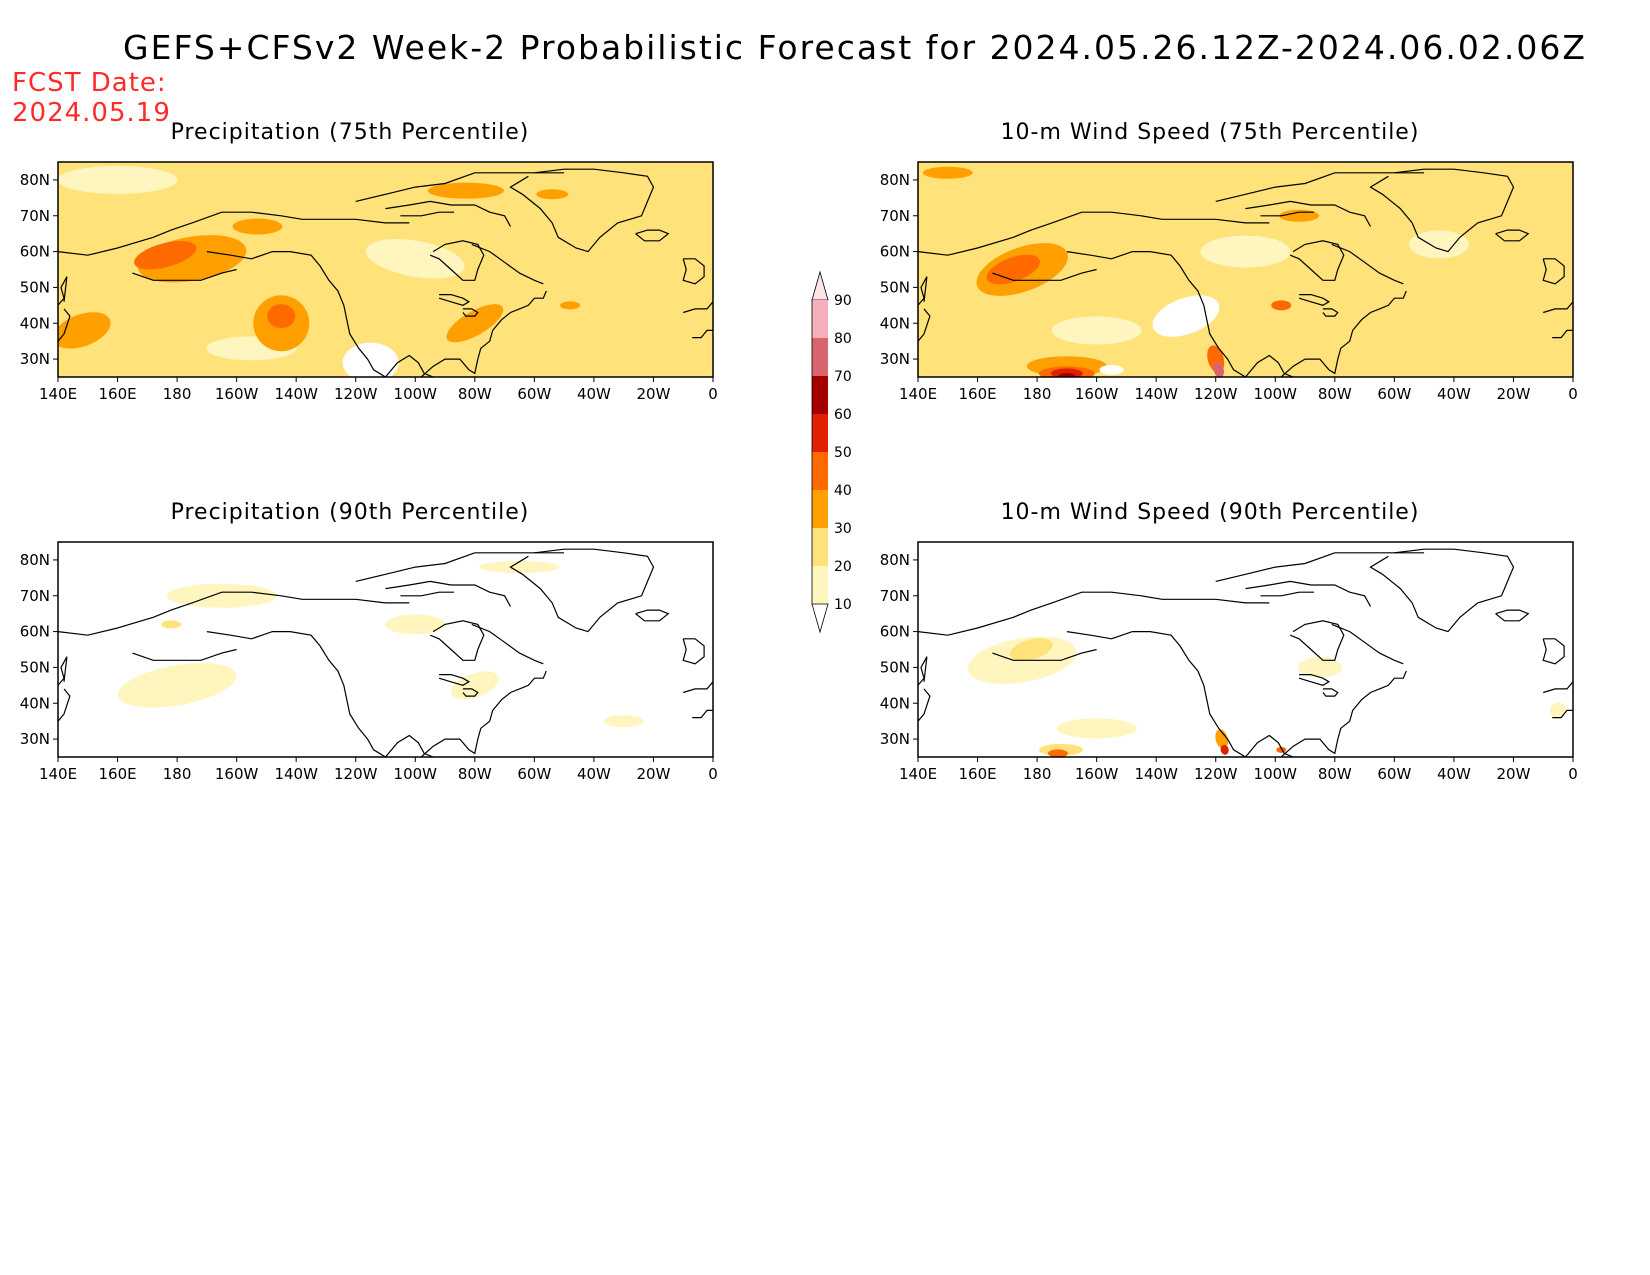 This screenshot has height=1275, width=1650. Describe the element at coordinates (35, 667) in the screenshot. I see `lat-tick-label: 50N` at that location.